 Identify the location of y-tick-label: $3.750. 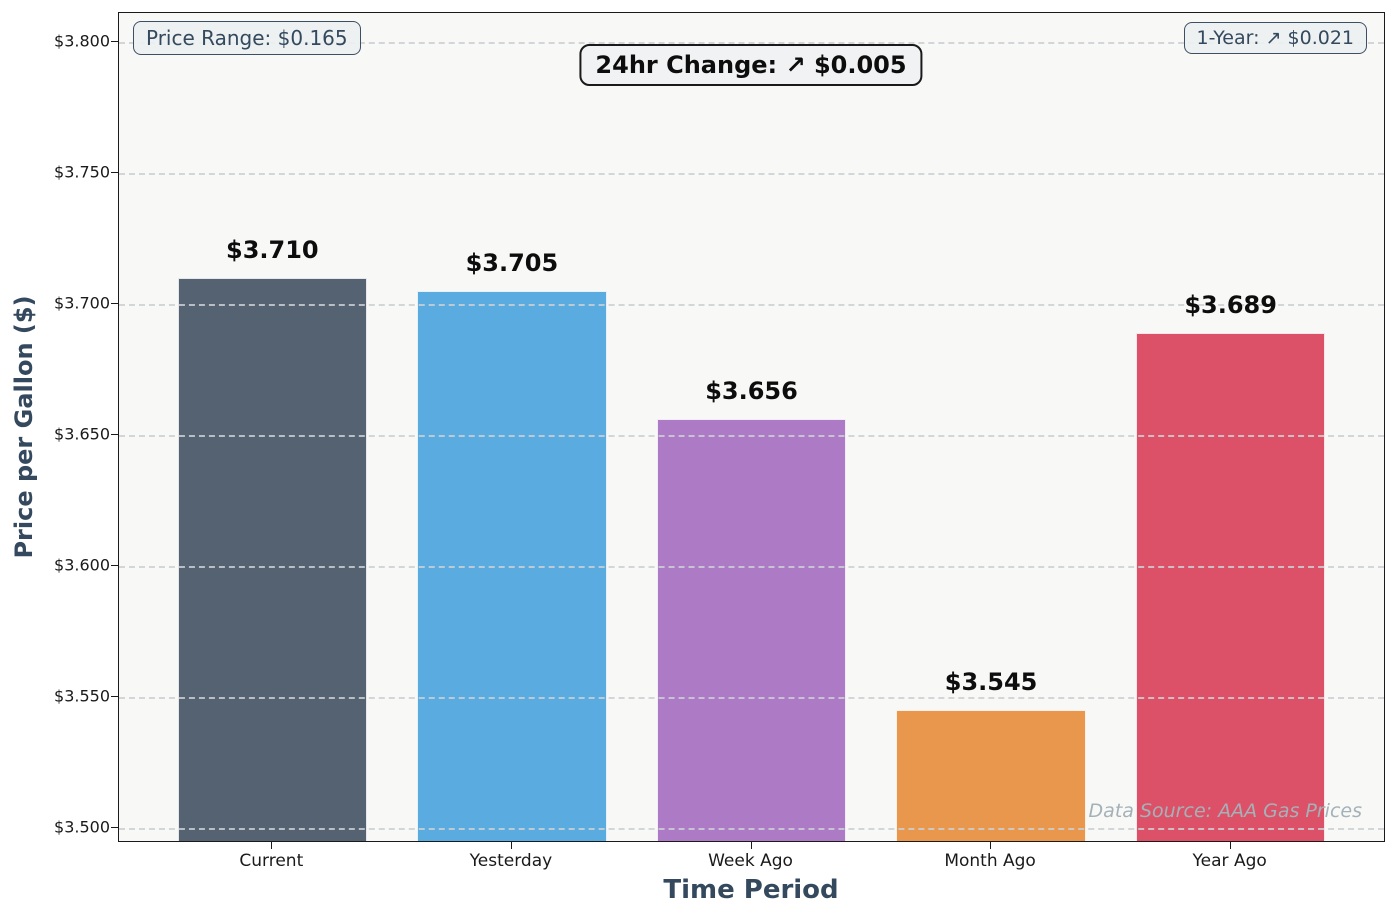
(82, 172).